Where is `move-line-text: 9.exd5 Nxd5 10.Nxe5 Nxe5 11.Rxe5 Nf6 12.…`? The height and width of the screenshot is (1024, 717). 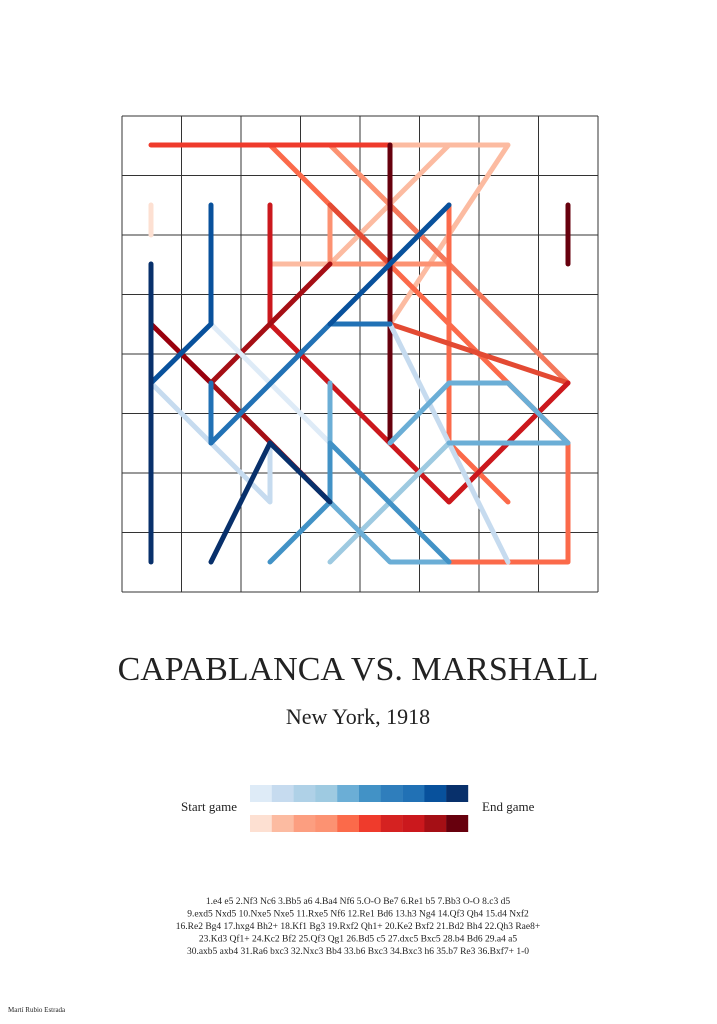
move-line-text: 9.exd5 Nxd5 10.Nxe5 Nxe5 11.Rxe5 Nf6 12.… is located at coordinates (358, 914).